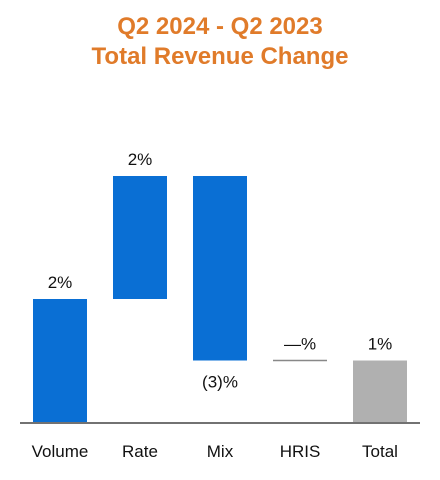  Describe the element at coordinates (60, 451) in the screenshot. I see `x-tick-label-volume: Volume` at that location.